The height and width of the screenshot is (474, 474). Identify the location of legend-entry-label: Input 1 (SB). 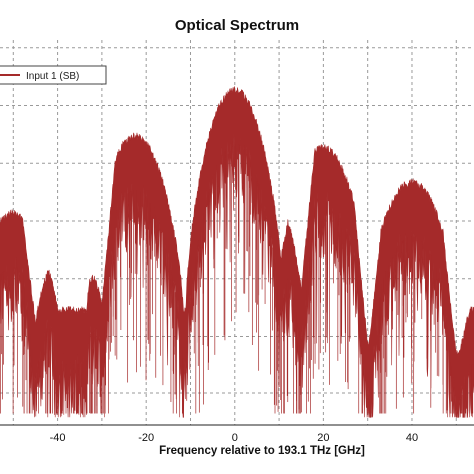
(52, 76).